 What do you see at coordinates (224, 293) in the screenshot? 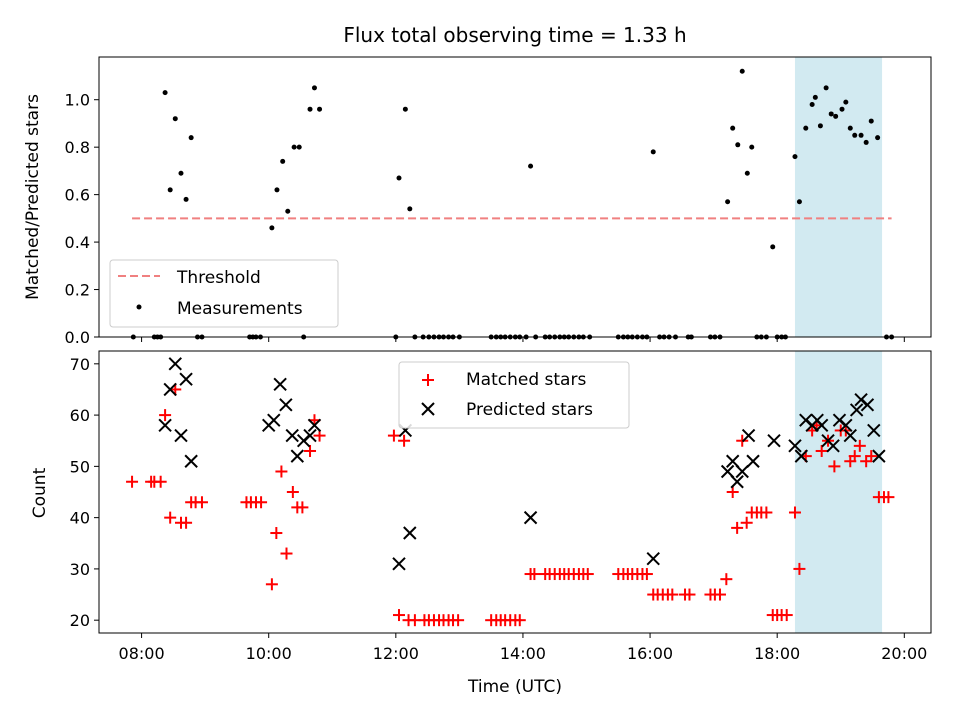
I see `top-legend: Threshold Measurements` at bounding box center [224, 293].